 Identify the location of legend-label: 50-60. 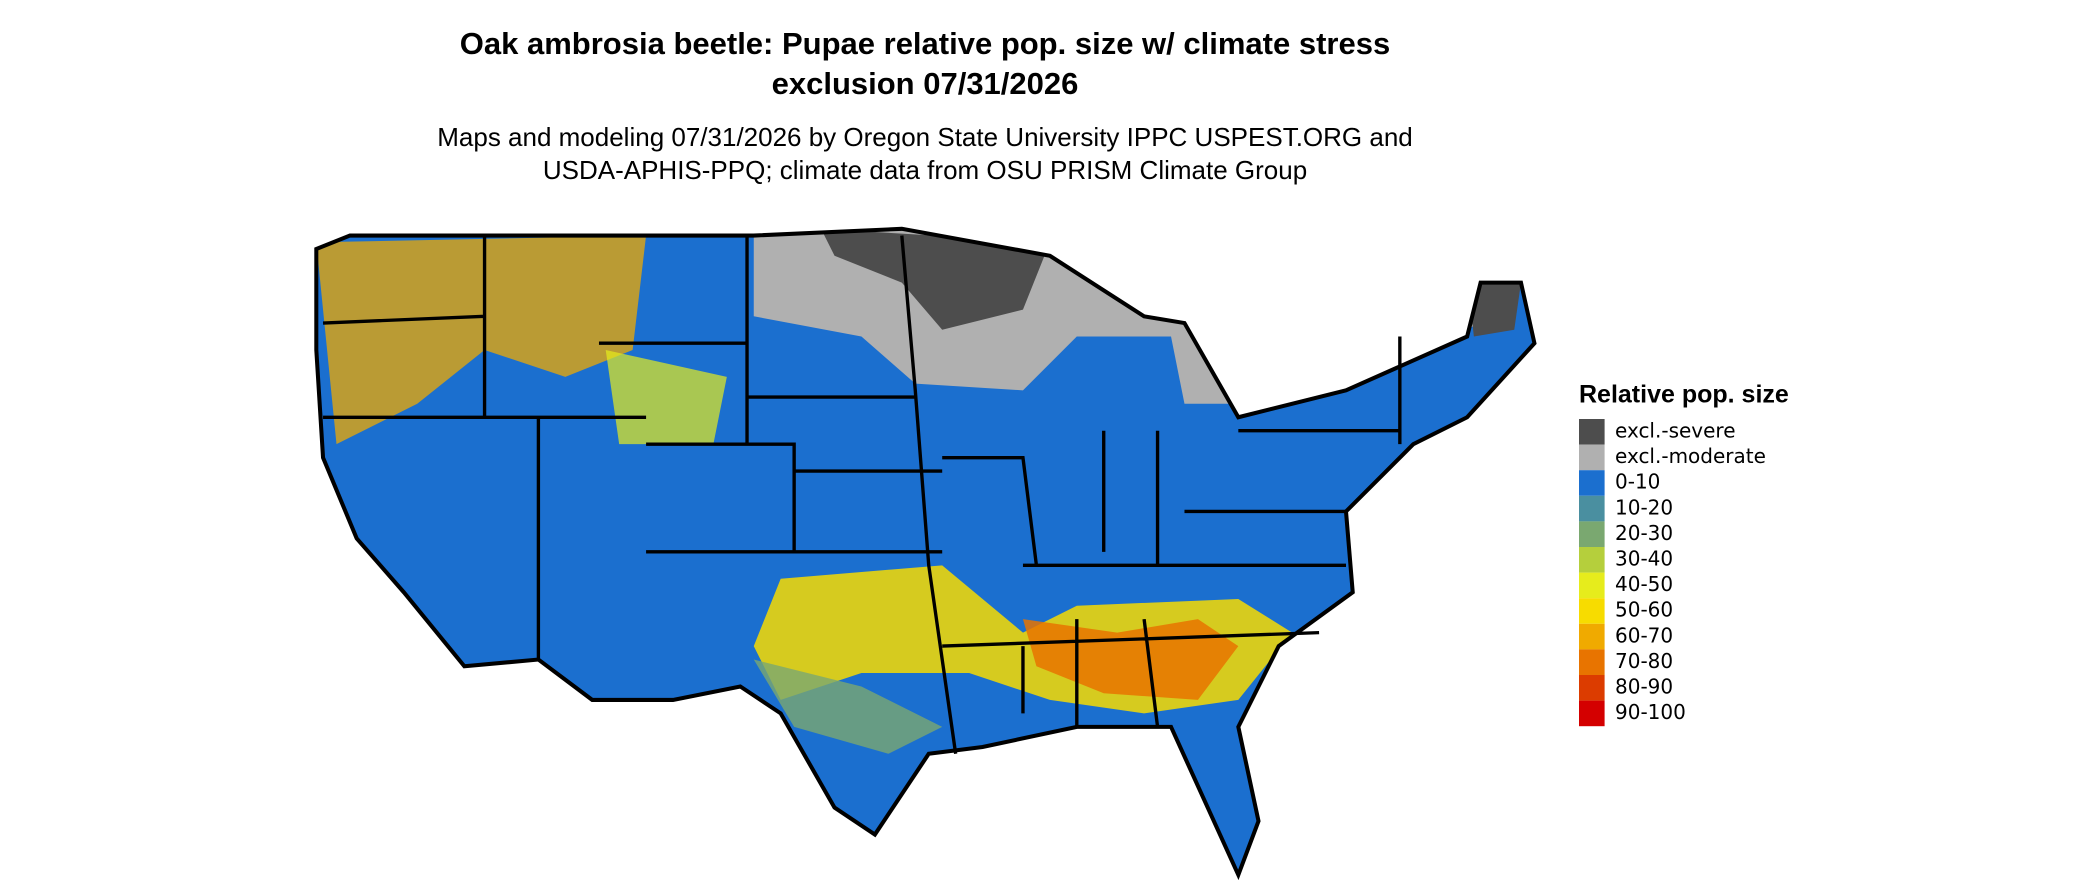
(1644, 610).